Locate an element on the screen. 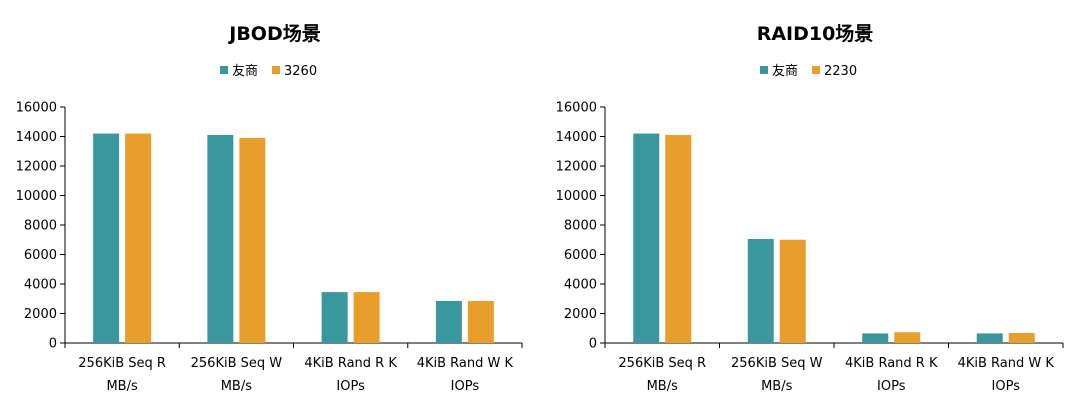 The height and width of the screenshot is (407, 1080). chart-title: RAID10场景 is located at coordinates (815, 34).